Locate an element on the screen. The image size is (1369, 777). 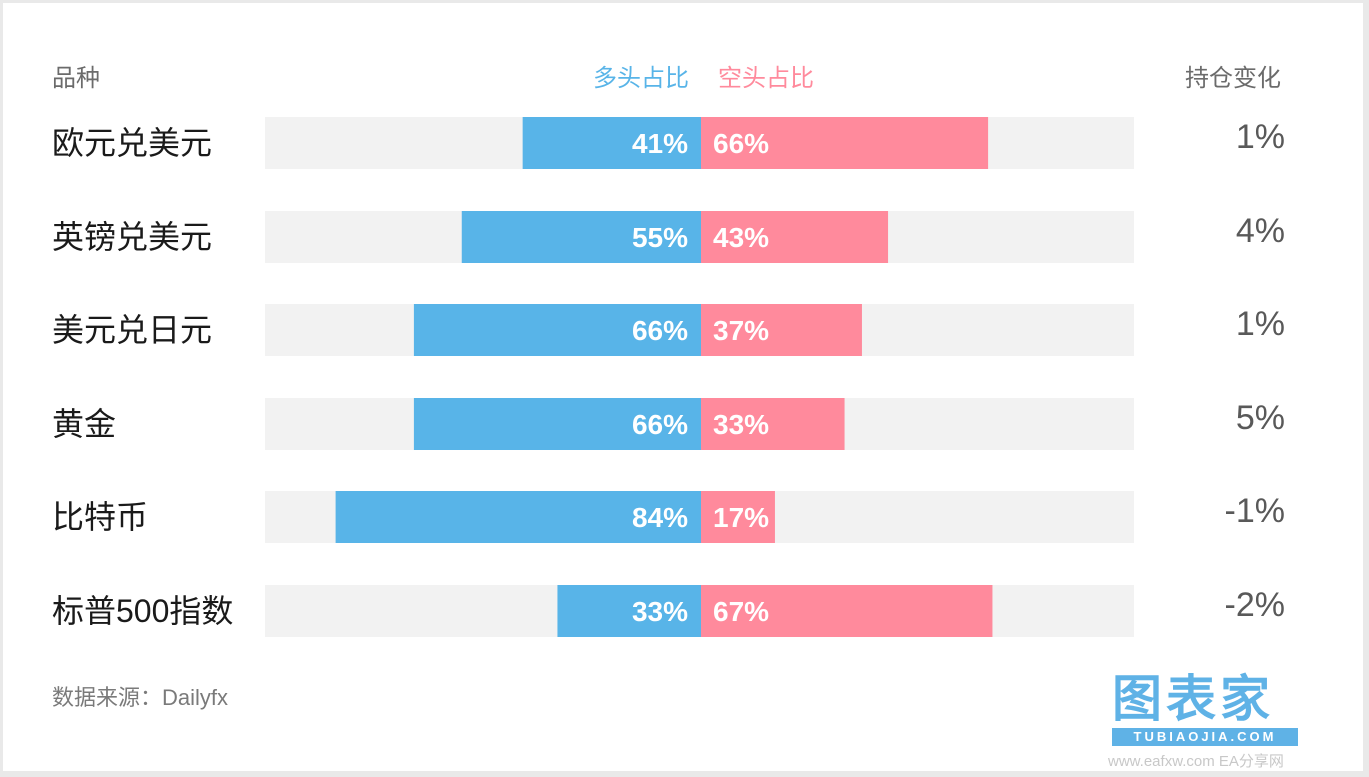
category-label-4: 比特币 is located at coordinates (100, 517).